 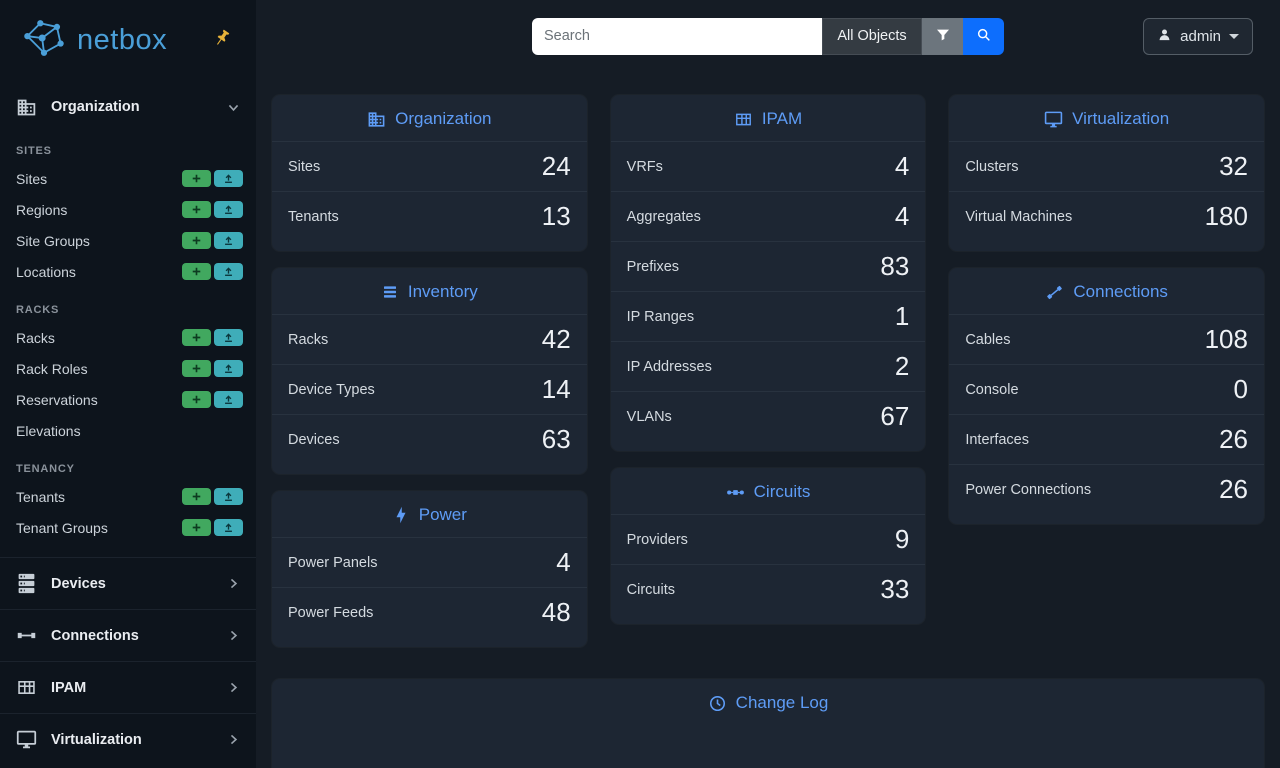 What do you see at coordinates (228, 178) in the screenshot?
I see `sites-import-button` at bounding box center [228, 178].